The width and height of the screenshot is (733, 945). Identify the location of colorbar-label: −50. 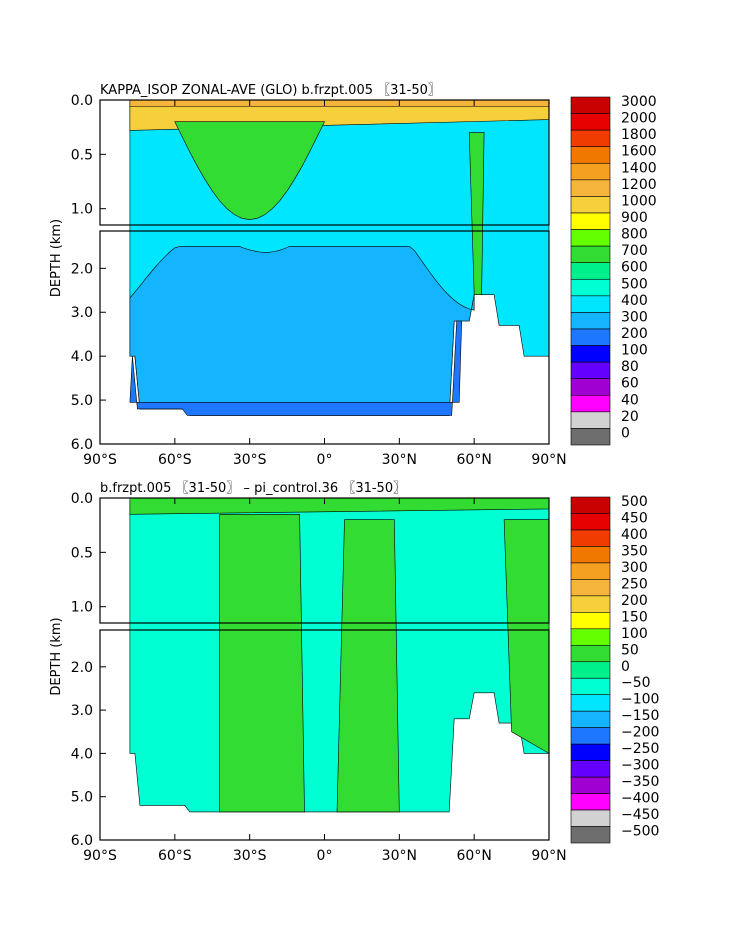
(636, 683).